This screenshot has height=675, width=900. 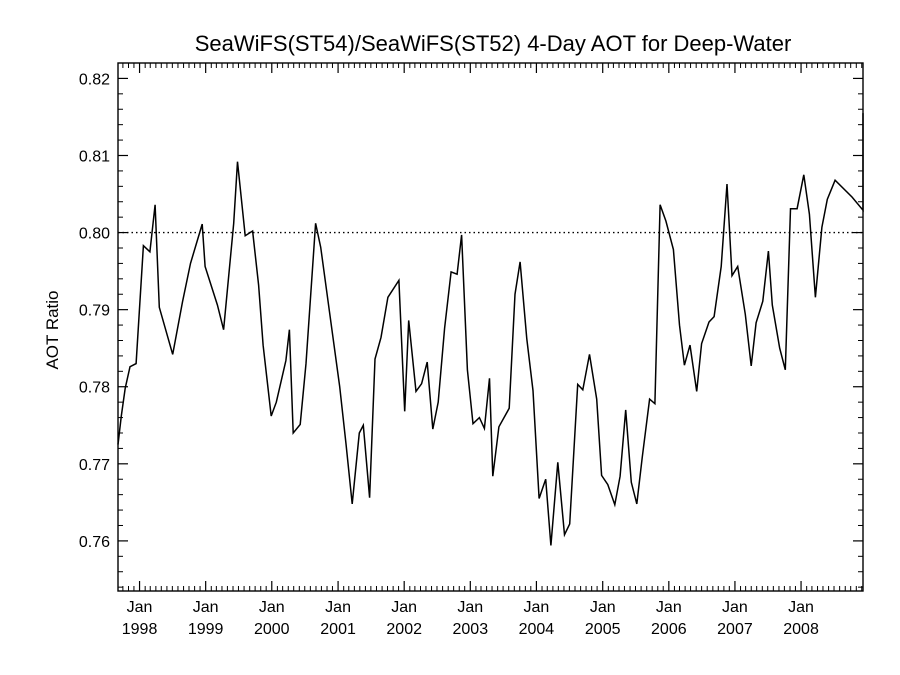 I want to click on x-tick-label-year: 2006, so click(x=669, y=629).